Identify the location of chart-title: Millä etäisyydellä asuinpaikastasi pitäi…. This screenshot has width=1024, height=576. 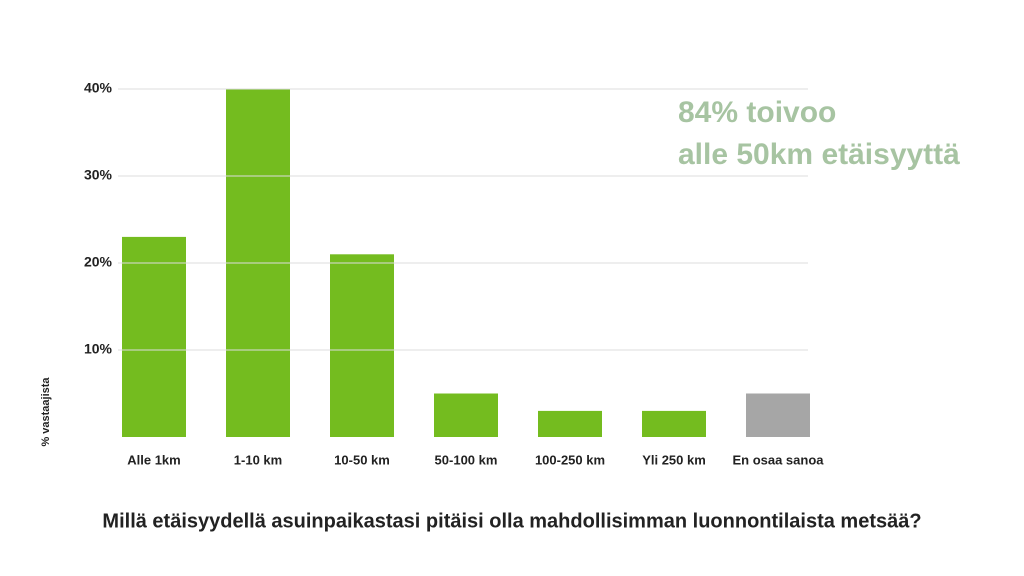
(511, 521).